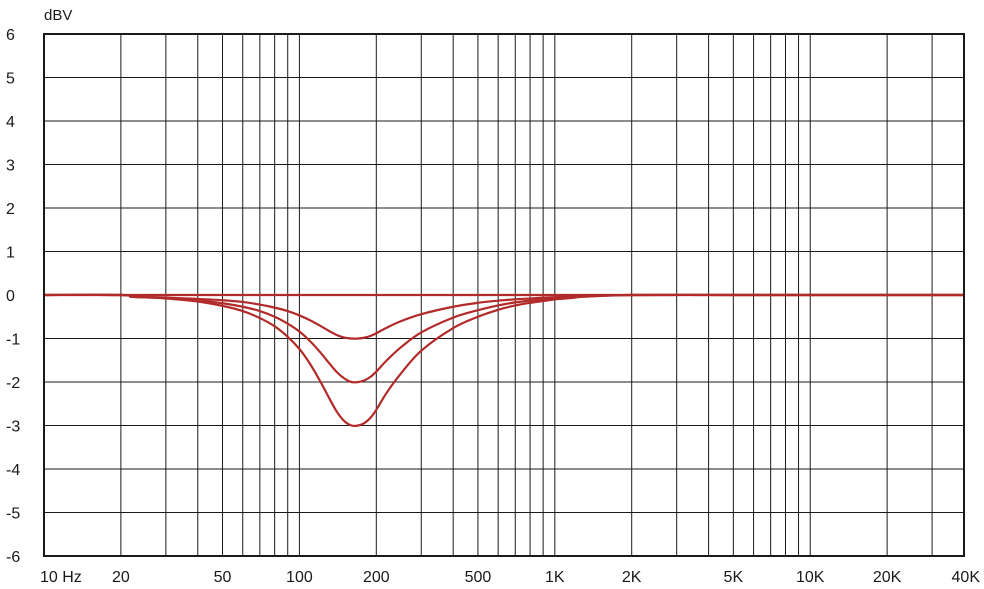 Image resolution: width=984 pixels, height=589 pixels. What do you see at coordinates (61, 577) in the screenshot?
I see `x-tick-label: 10 Hz` at bounding box center [61, 577].